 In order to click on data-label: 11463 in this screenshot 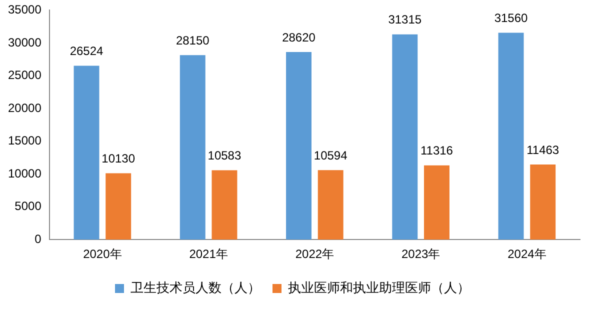, I will do `click(543, 149)`.